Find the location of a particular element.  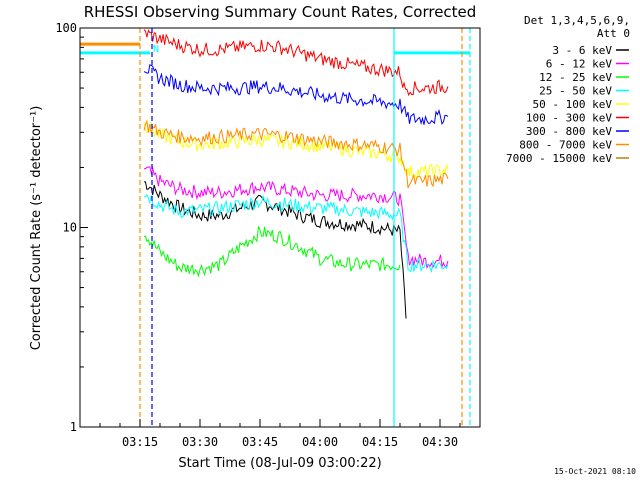

legend-label-2: 6 - 12 keV is located at coordinates (579, 64).